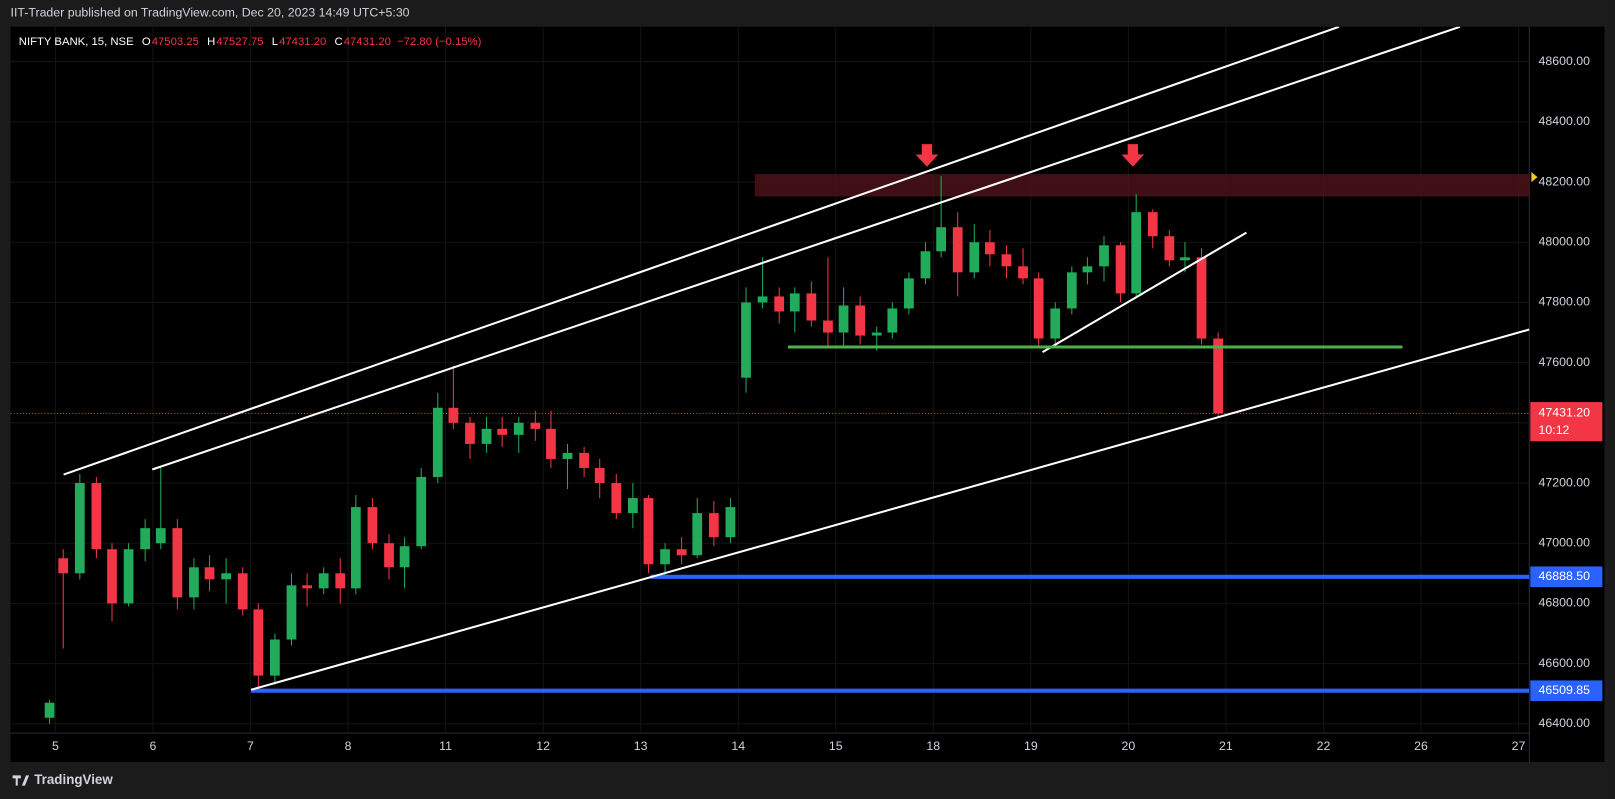  I want to click on x-tick-label: 22, so click(1324, 746).